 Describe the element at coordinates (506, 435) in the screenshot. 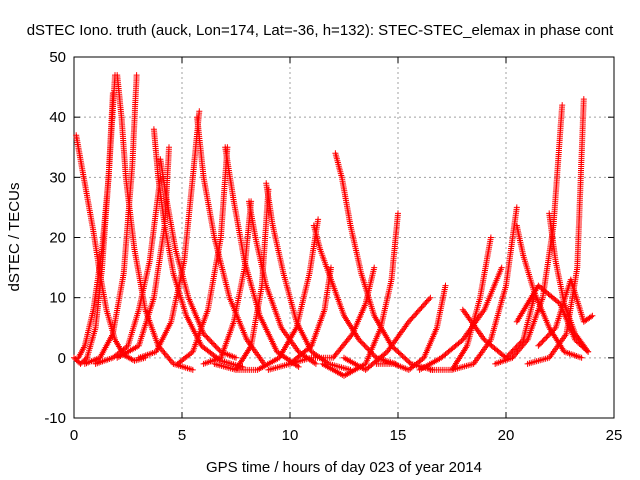

I see `x-tick-label: 20` at that location.